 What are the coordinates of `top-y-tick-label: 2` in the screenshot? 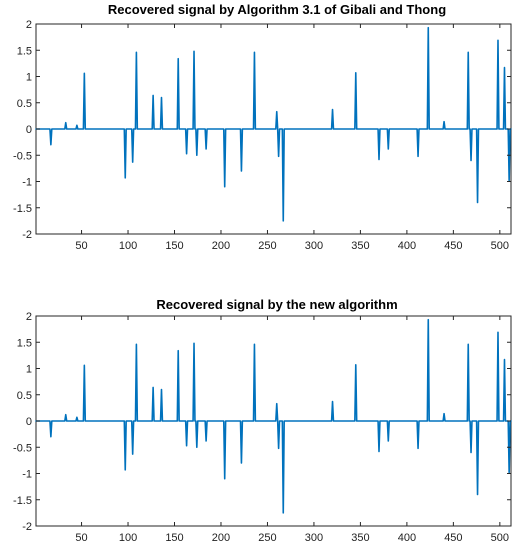 It's located at (29, 25).